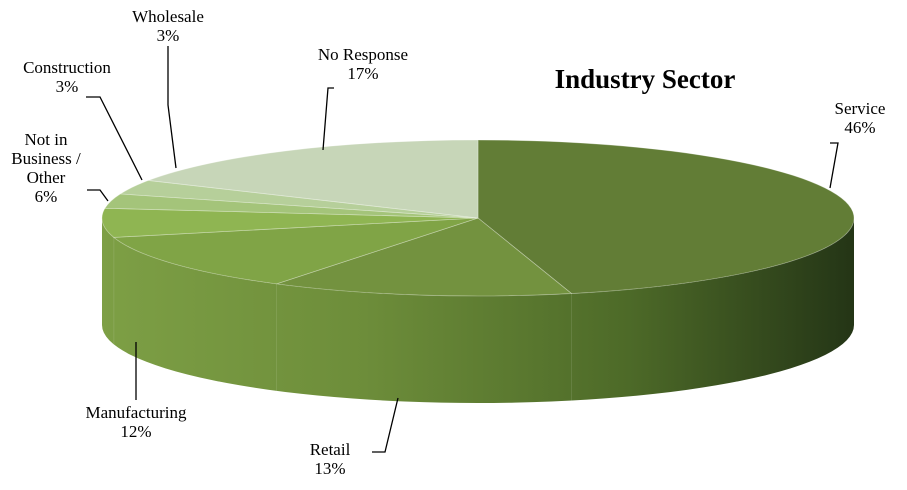 This screenshot has width=907, height=490. What do you see at coordinates (168, 35) in the screenshot?
I see `slice-value-label-wholesale: 3%` at bounding box center [168, 35].